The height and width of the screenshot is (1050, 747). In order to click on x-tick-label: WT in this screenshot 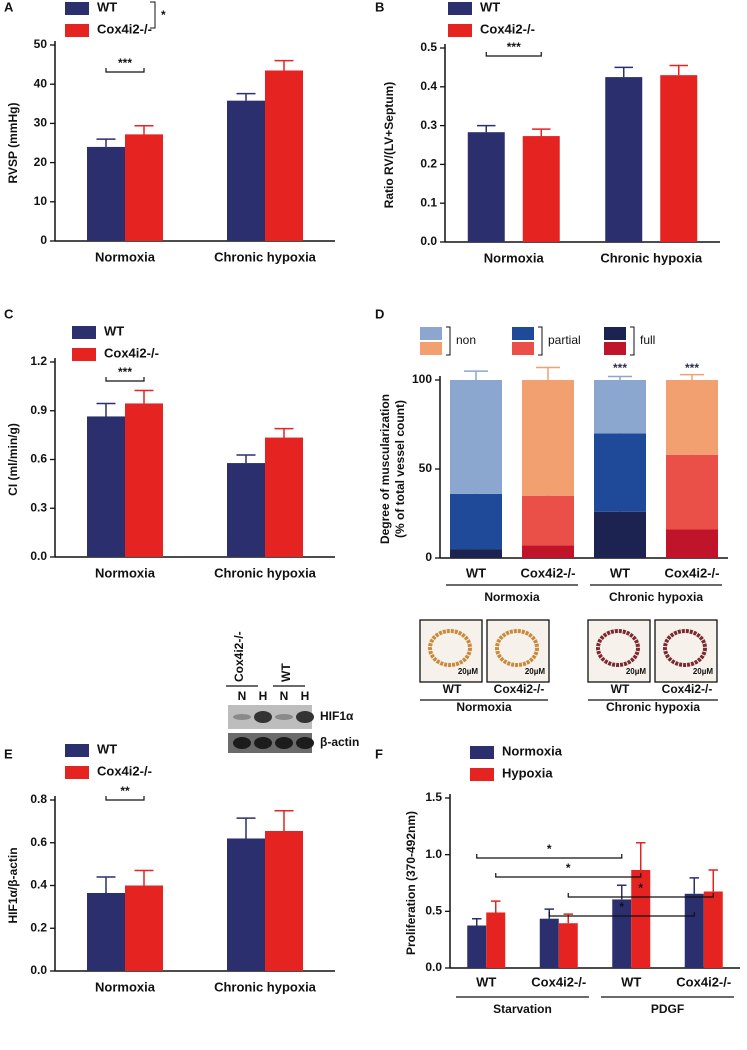, I will do `click(486, 981)`.